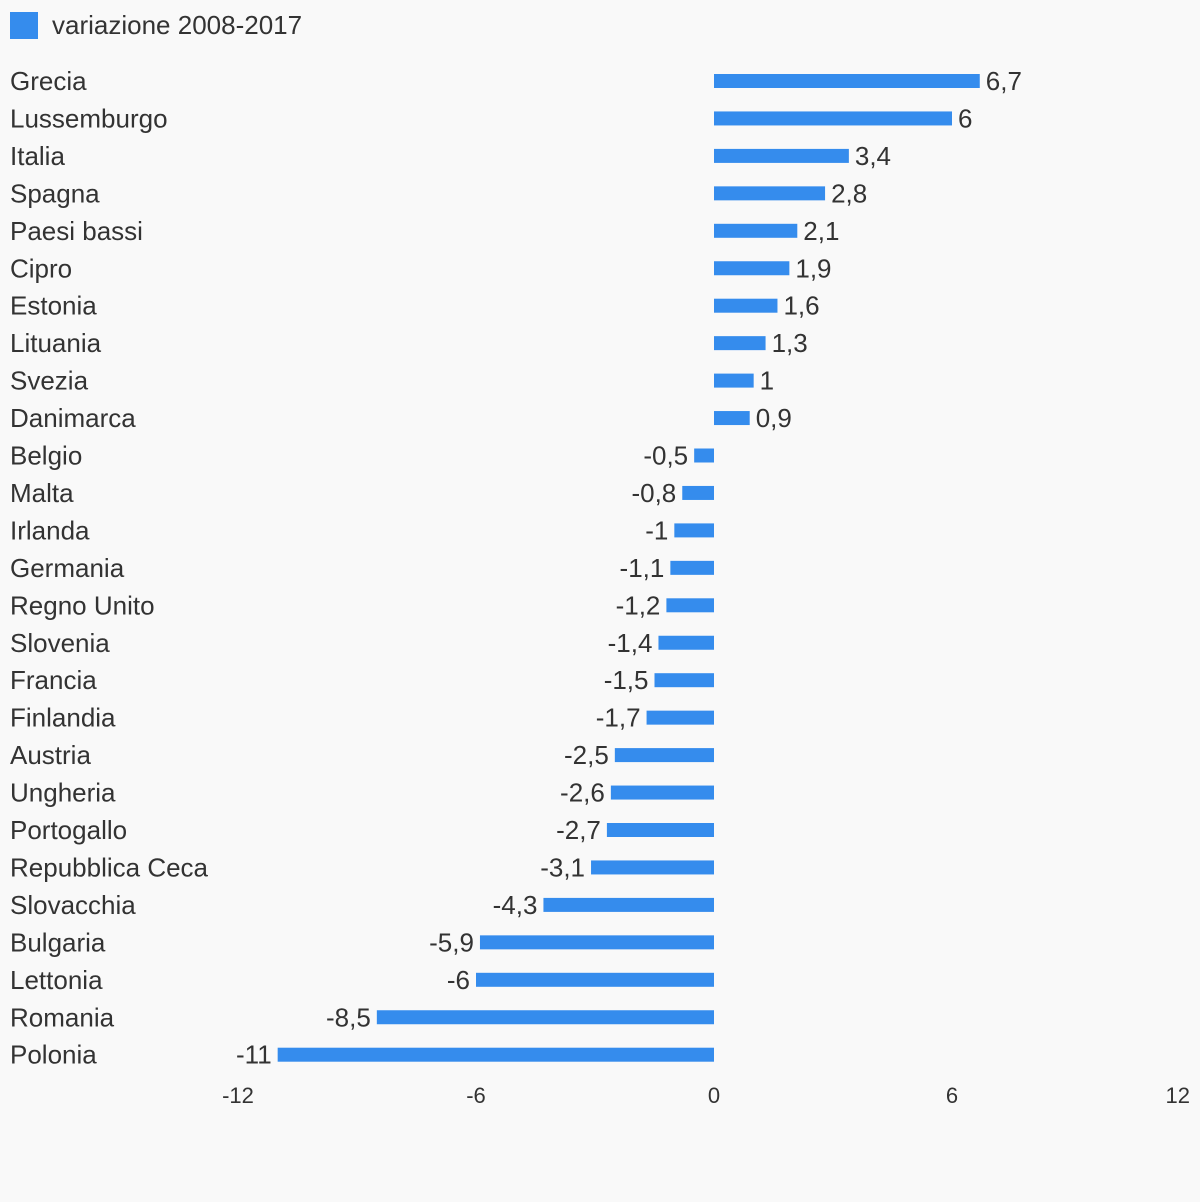 This screenshot has height=1202, width=1200. What do you see at coordinates (638, 605) in the screenshot?
I see `value-label: -1,2` at bounding box center [638, 605].